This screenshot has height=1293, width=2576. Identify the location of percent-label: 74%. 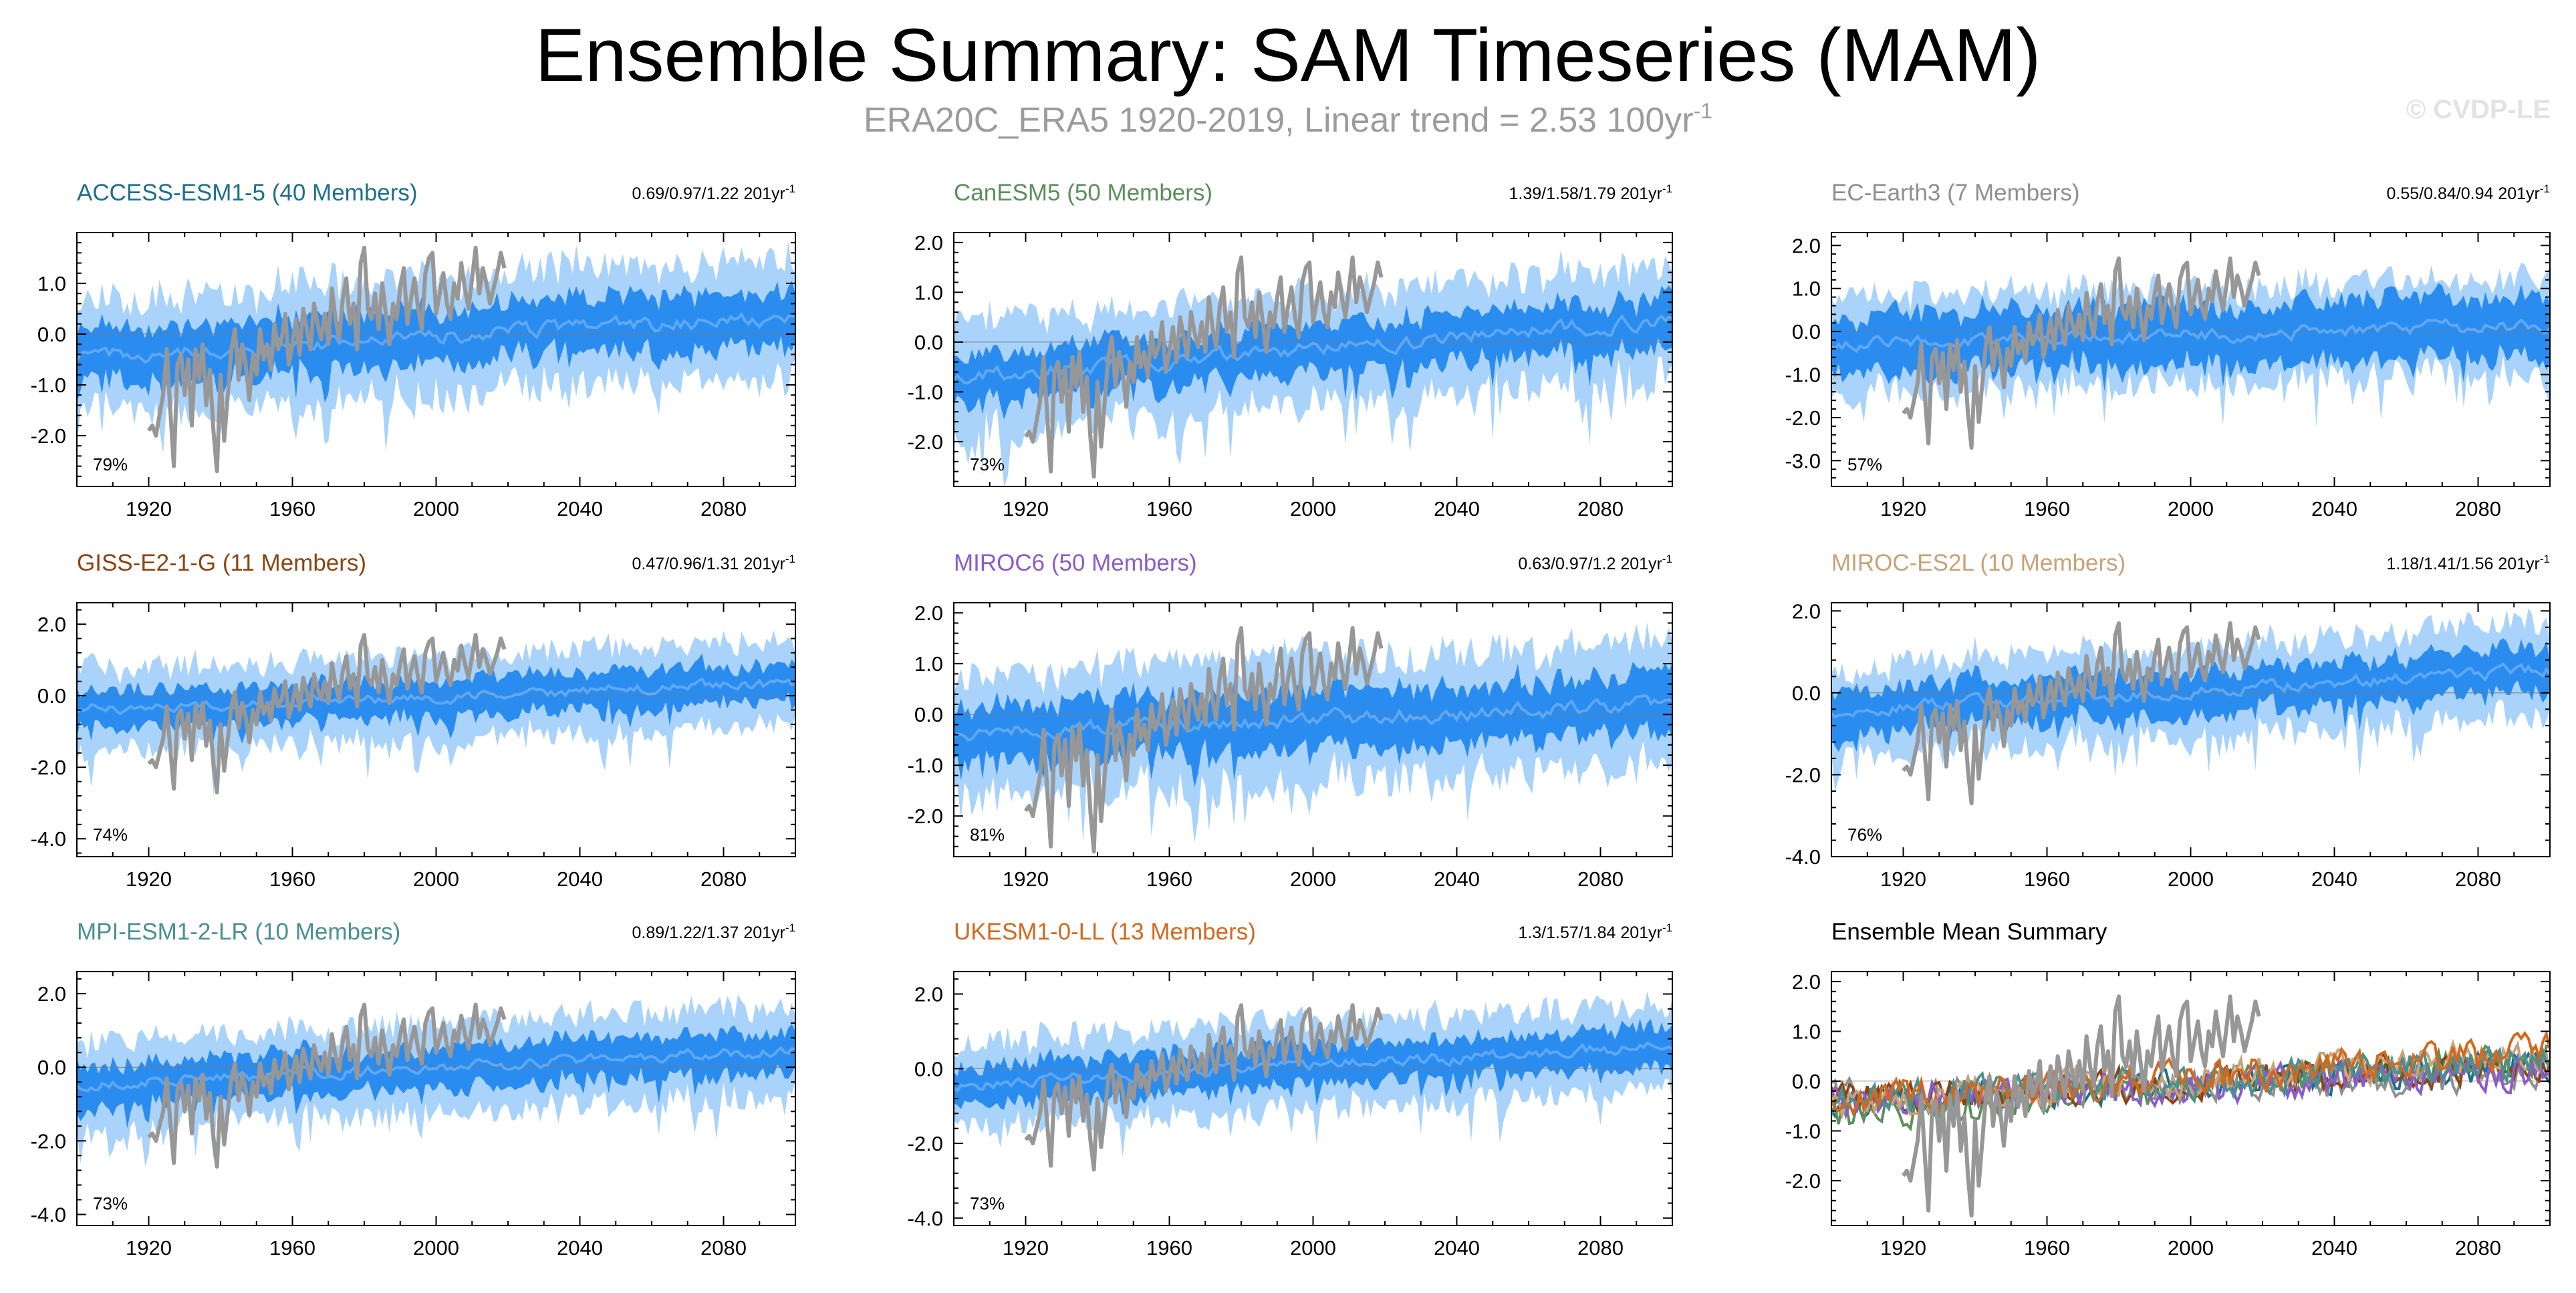
(110, 835).